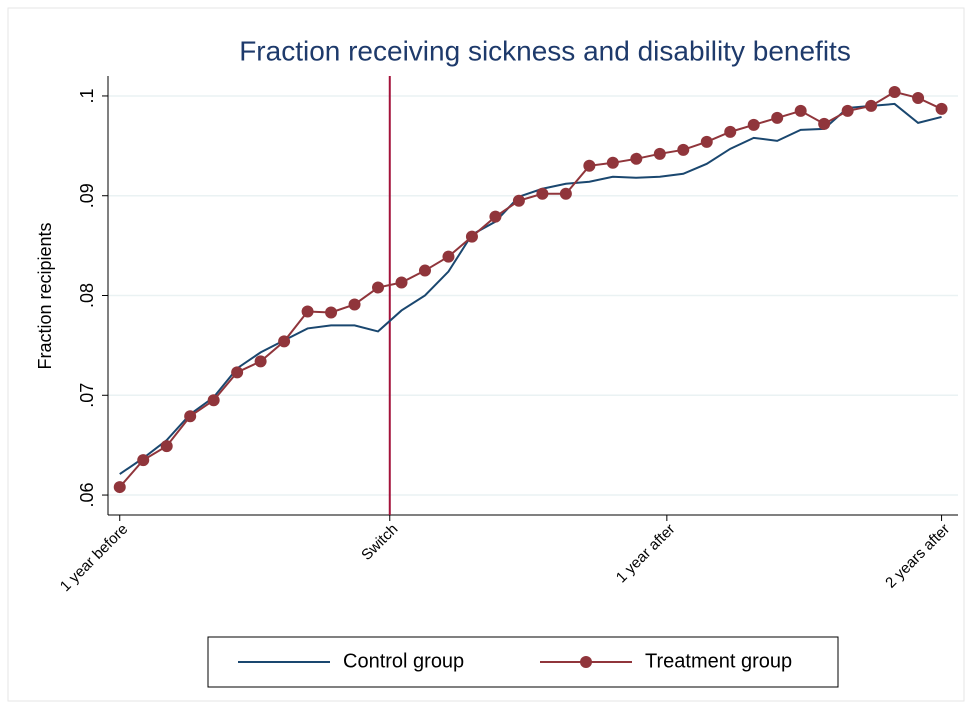  What do you see at coordinates (87, 195) in the screenshot?
I see `y-tick-label: .09` at bounding box center [87, 195].